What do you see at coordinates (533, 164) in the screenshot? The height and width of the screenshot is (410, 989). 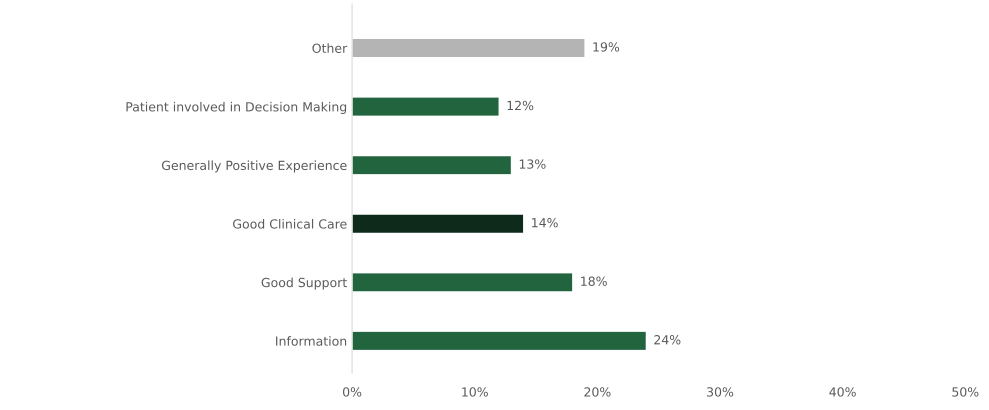 I see `data-label: 13%` at bounding box center [533, 164].